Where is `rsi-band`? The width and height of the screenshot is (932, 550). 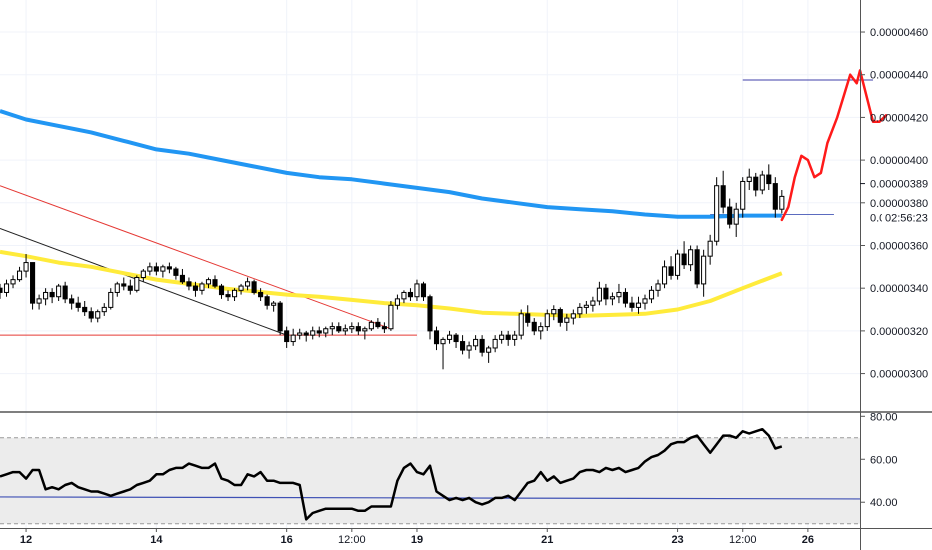 rsi-band is located at coordinates (430, 480).